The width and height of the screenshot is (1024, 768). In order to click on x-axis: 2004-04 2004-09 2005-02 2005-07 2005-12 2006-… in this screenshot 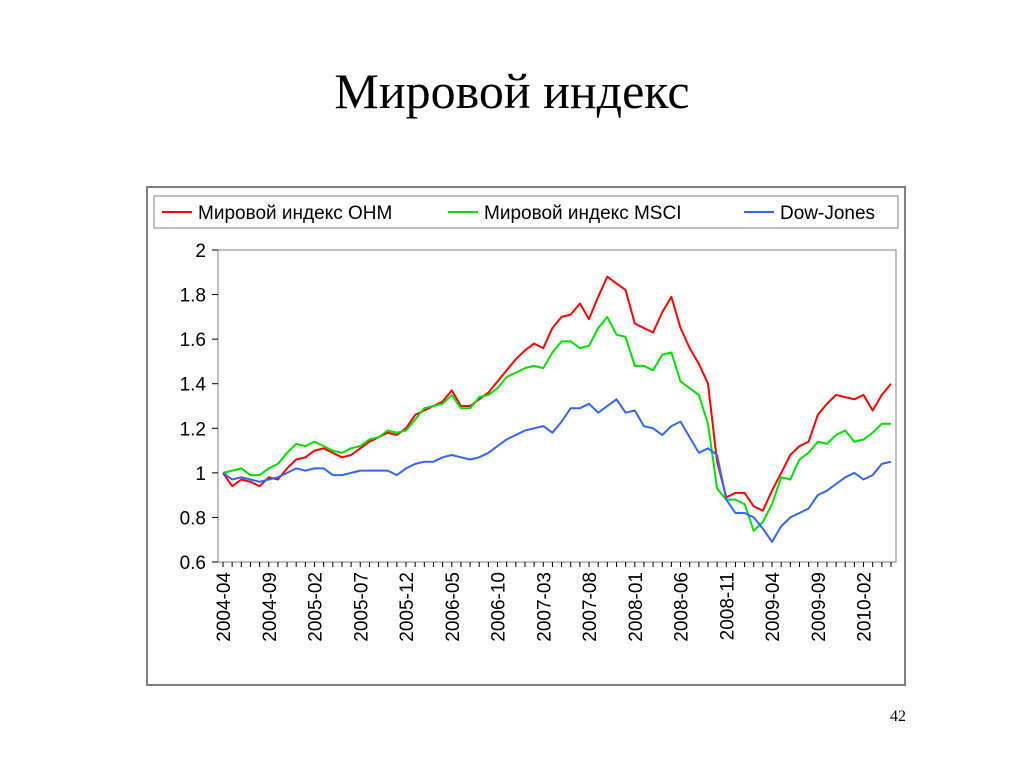, I will do `click(553, 602)`.